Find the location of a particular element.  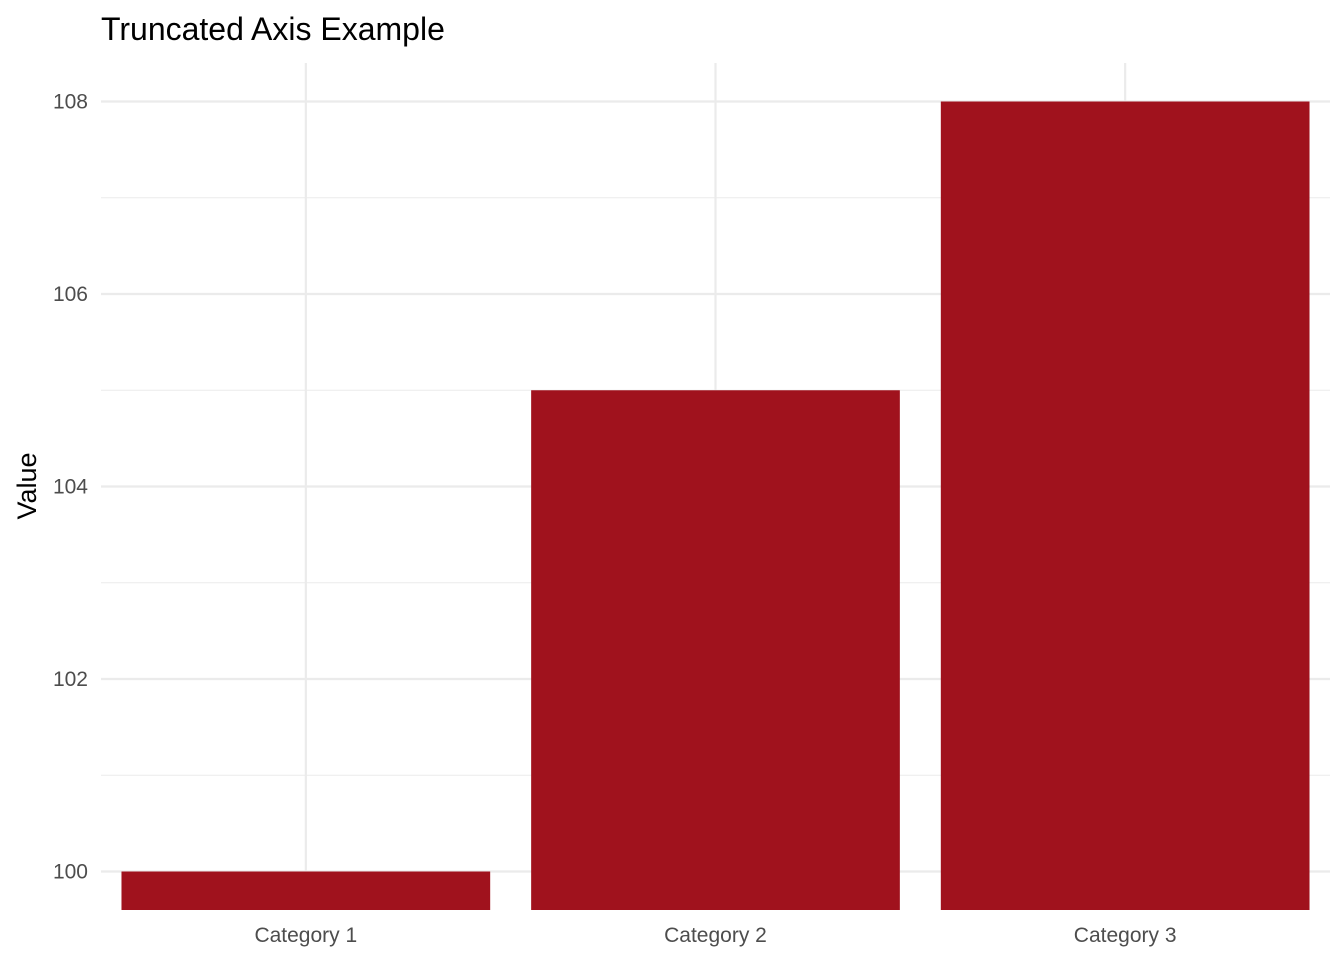

y-tick-label: 104 is located at coordinates (70, 487).